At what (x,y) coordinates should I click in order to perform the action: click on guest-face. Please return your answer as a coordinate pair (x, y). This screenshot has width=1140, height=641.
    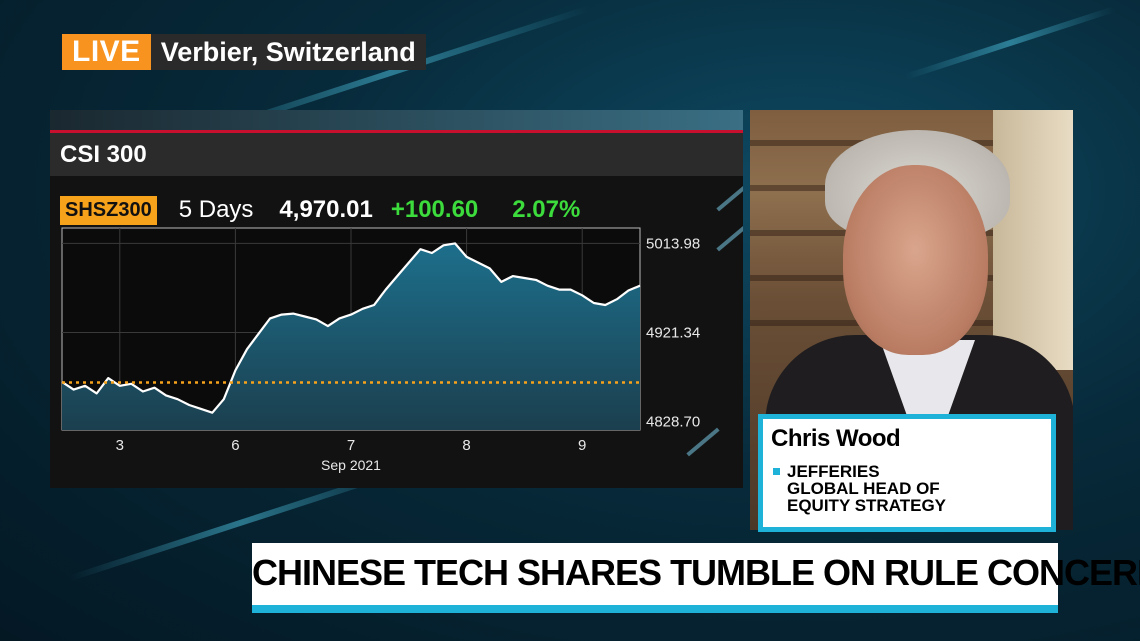
    Looking at the image, I should click on (915, 260).